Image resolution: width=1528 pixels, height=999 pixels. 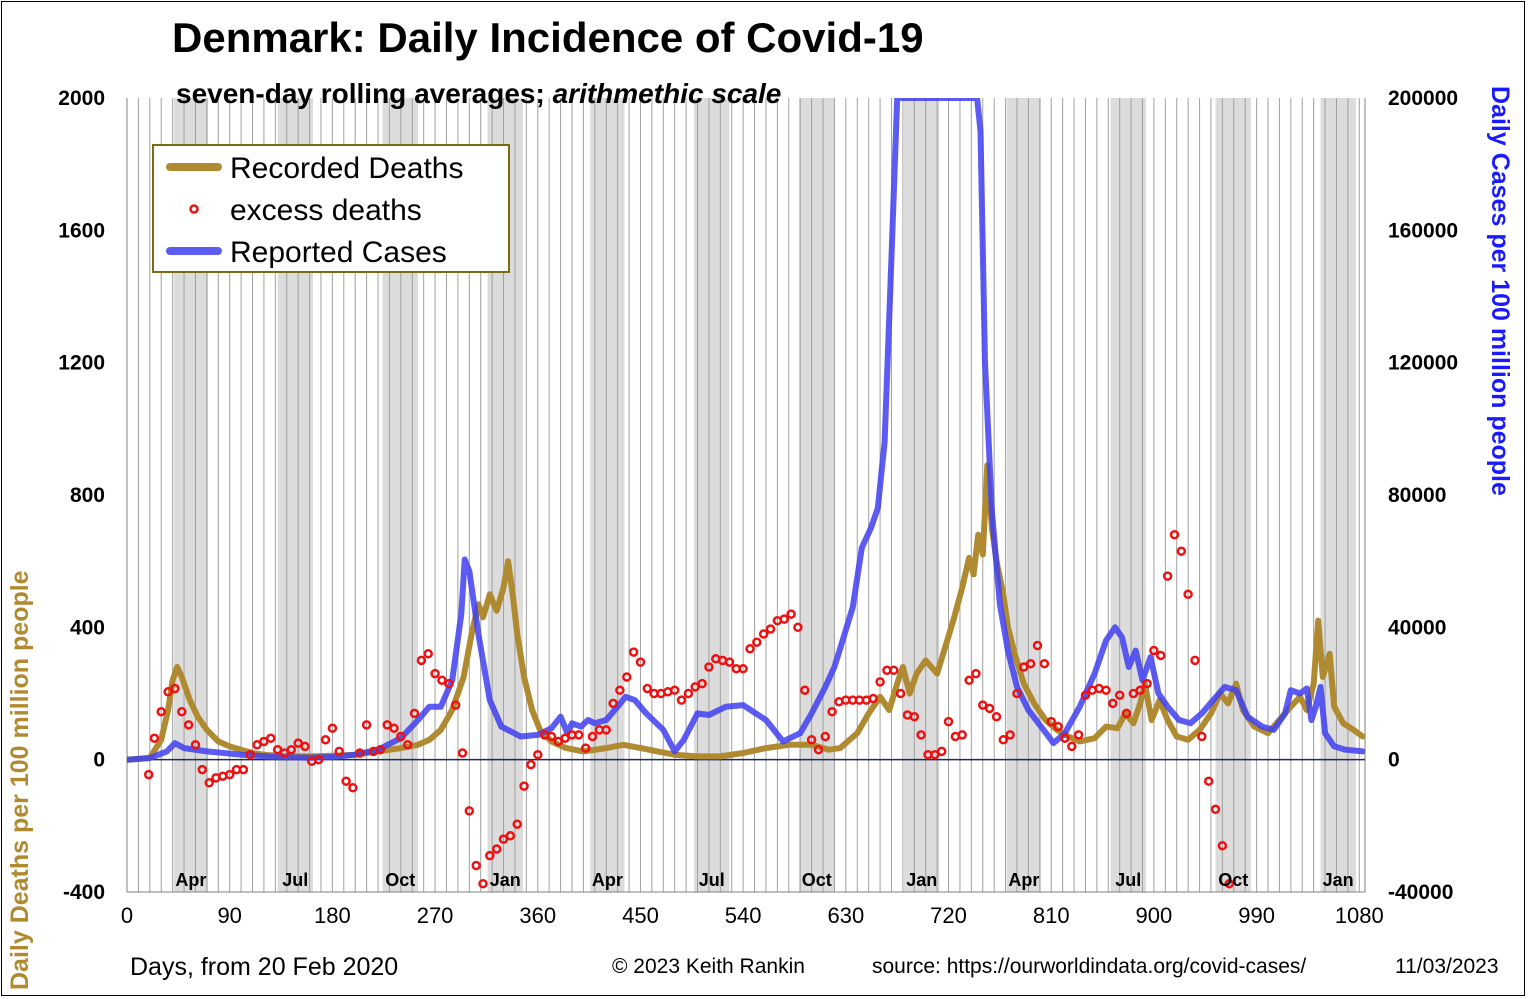 I want to click on x-tick: 450, so click(x=640, y=915).